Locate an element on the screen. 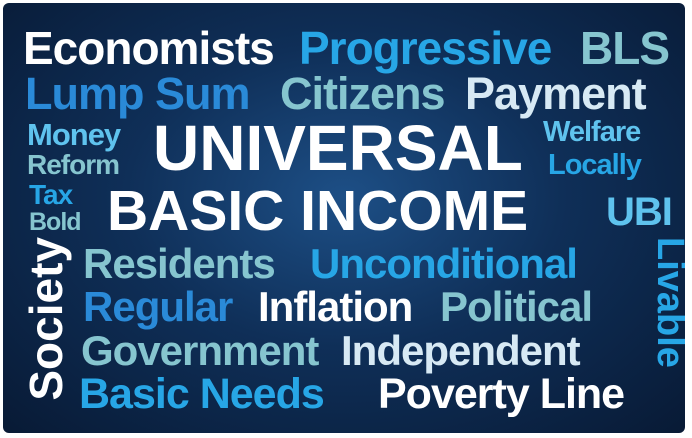 This screenshot has width=692, height=438. word-basic-income: BASIC INCOME is located at coordinates (318, 211).